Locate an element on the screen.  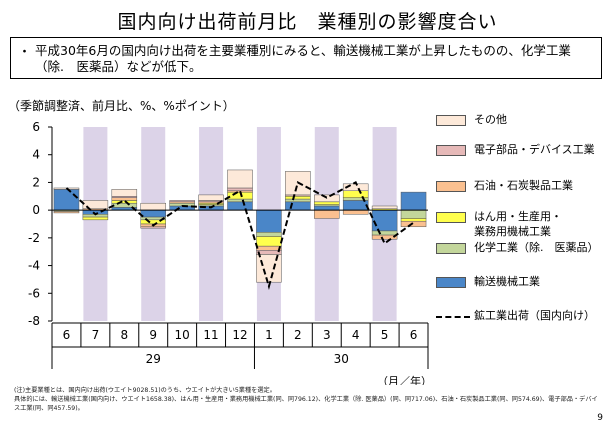
legend-label: 石油・石炭製品工業 is located at coordinates (523, 185).